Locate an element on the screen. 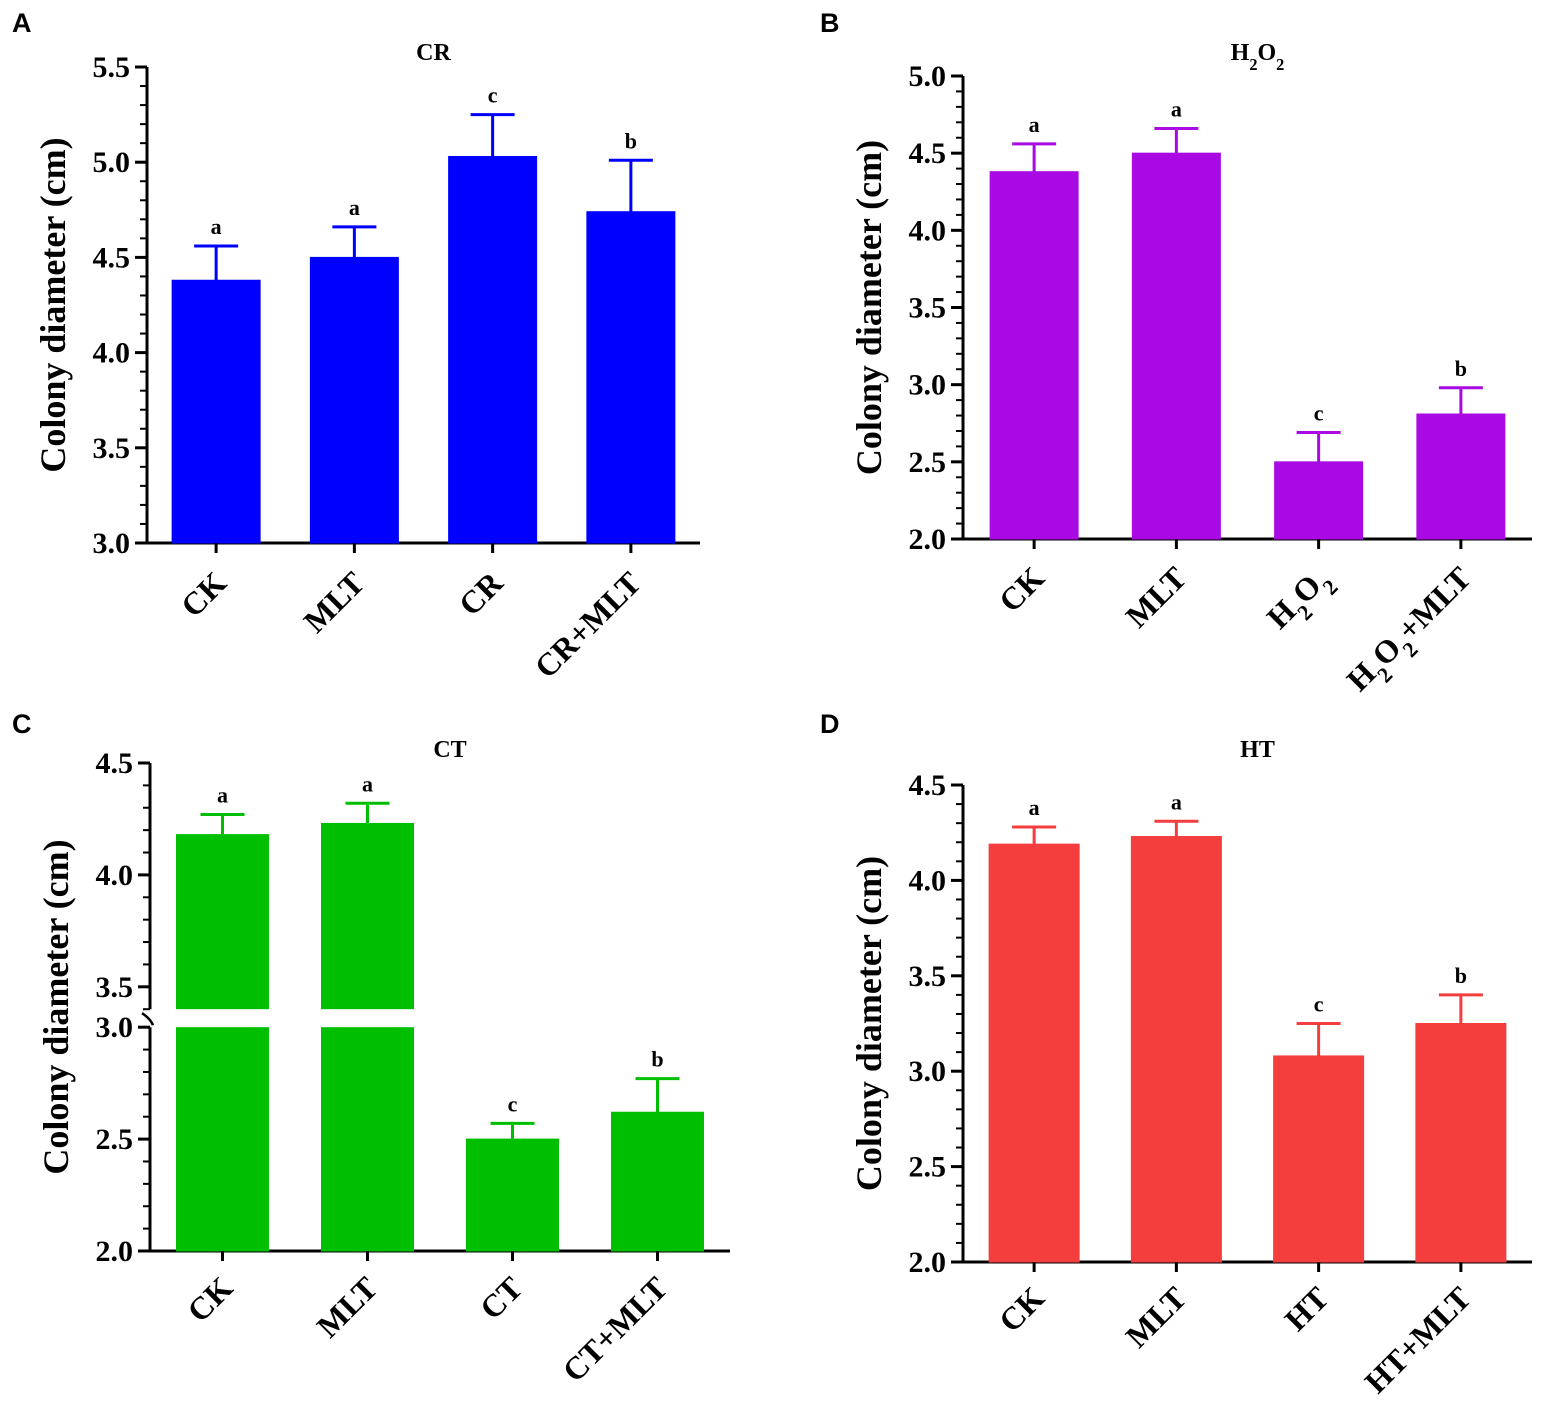 The image size is (1562, 1412). x-tick-label: CT+MLT is located at coordinates (614, 1328).